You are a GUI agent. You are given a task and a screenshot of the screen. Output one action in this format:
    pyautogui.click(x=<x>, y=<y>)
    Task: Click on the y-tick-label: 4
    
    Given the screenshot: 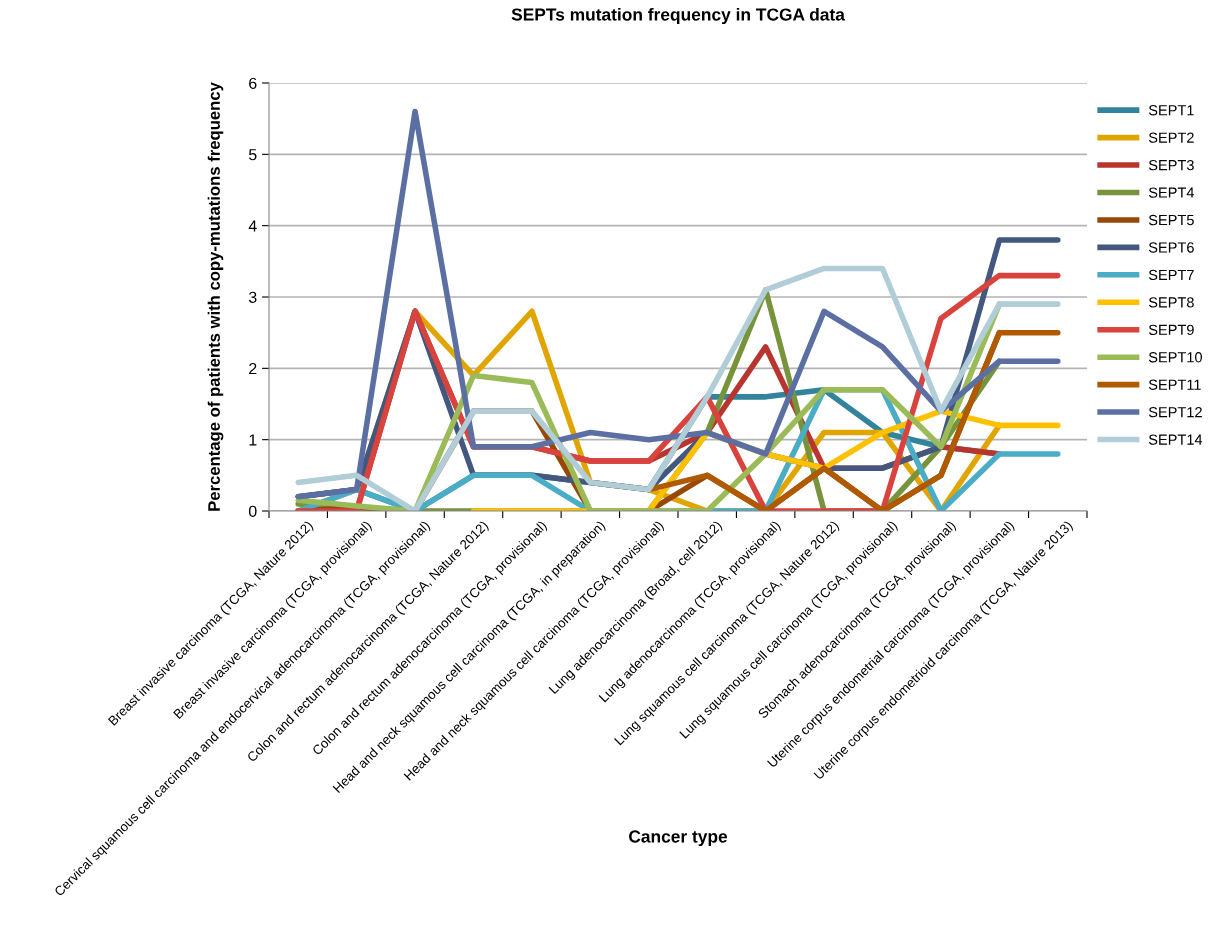 What is the action you would take?
    pyautogui.click(x=252, y=226)
    